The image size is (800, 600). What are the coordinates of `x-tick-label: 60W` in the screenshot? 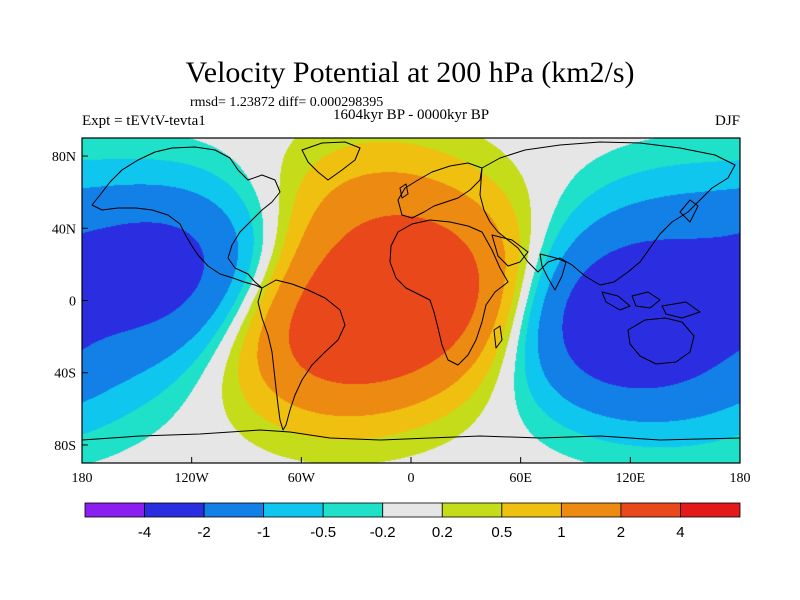 It's located at (302, 478).